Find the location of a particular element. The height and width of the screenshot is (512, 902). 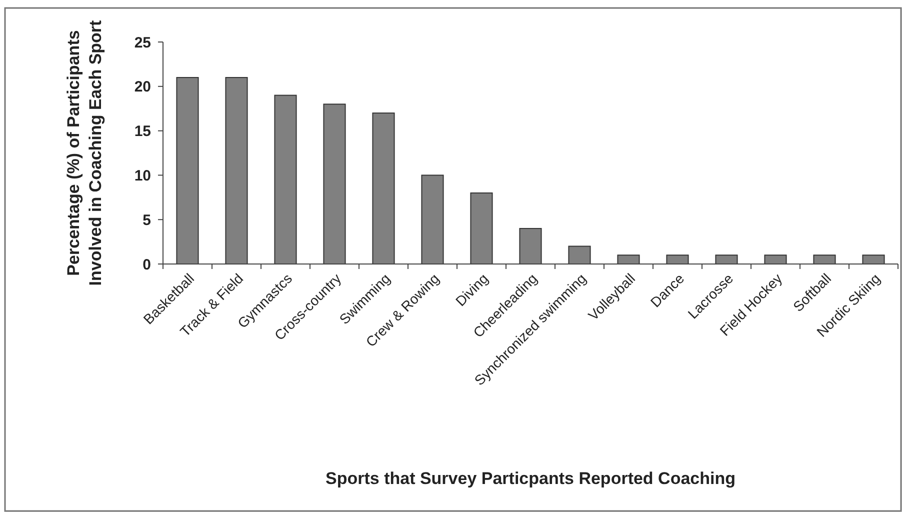

y-axis-title: Percentage (%) of Participants Involved in Coaching Each Sport is located at coordinates (84, 153).